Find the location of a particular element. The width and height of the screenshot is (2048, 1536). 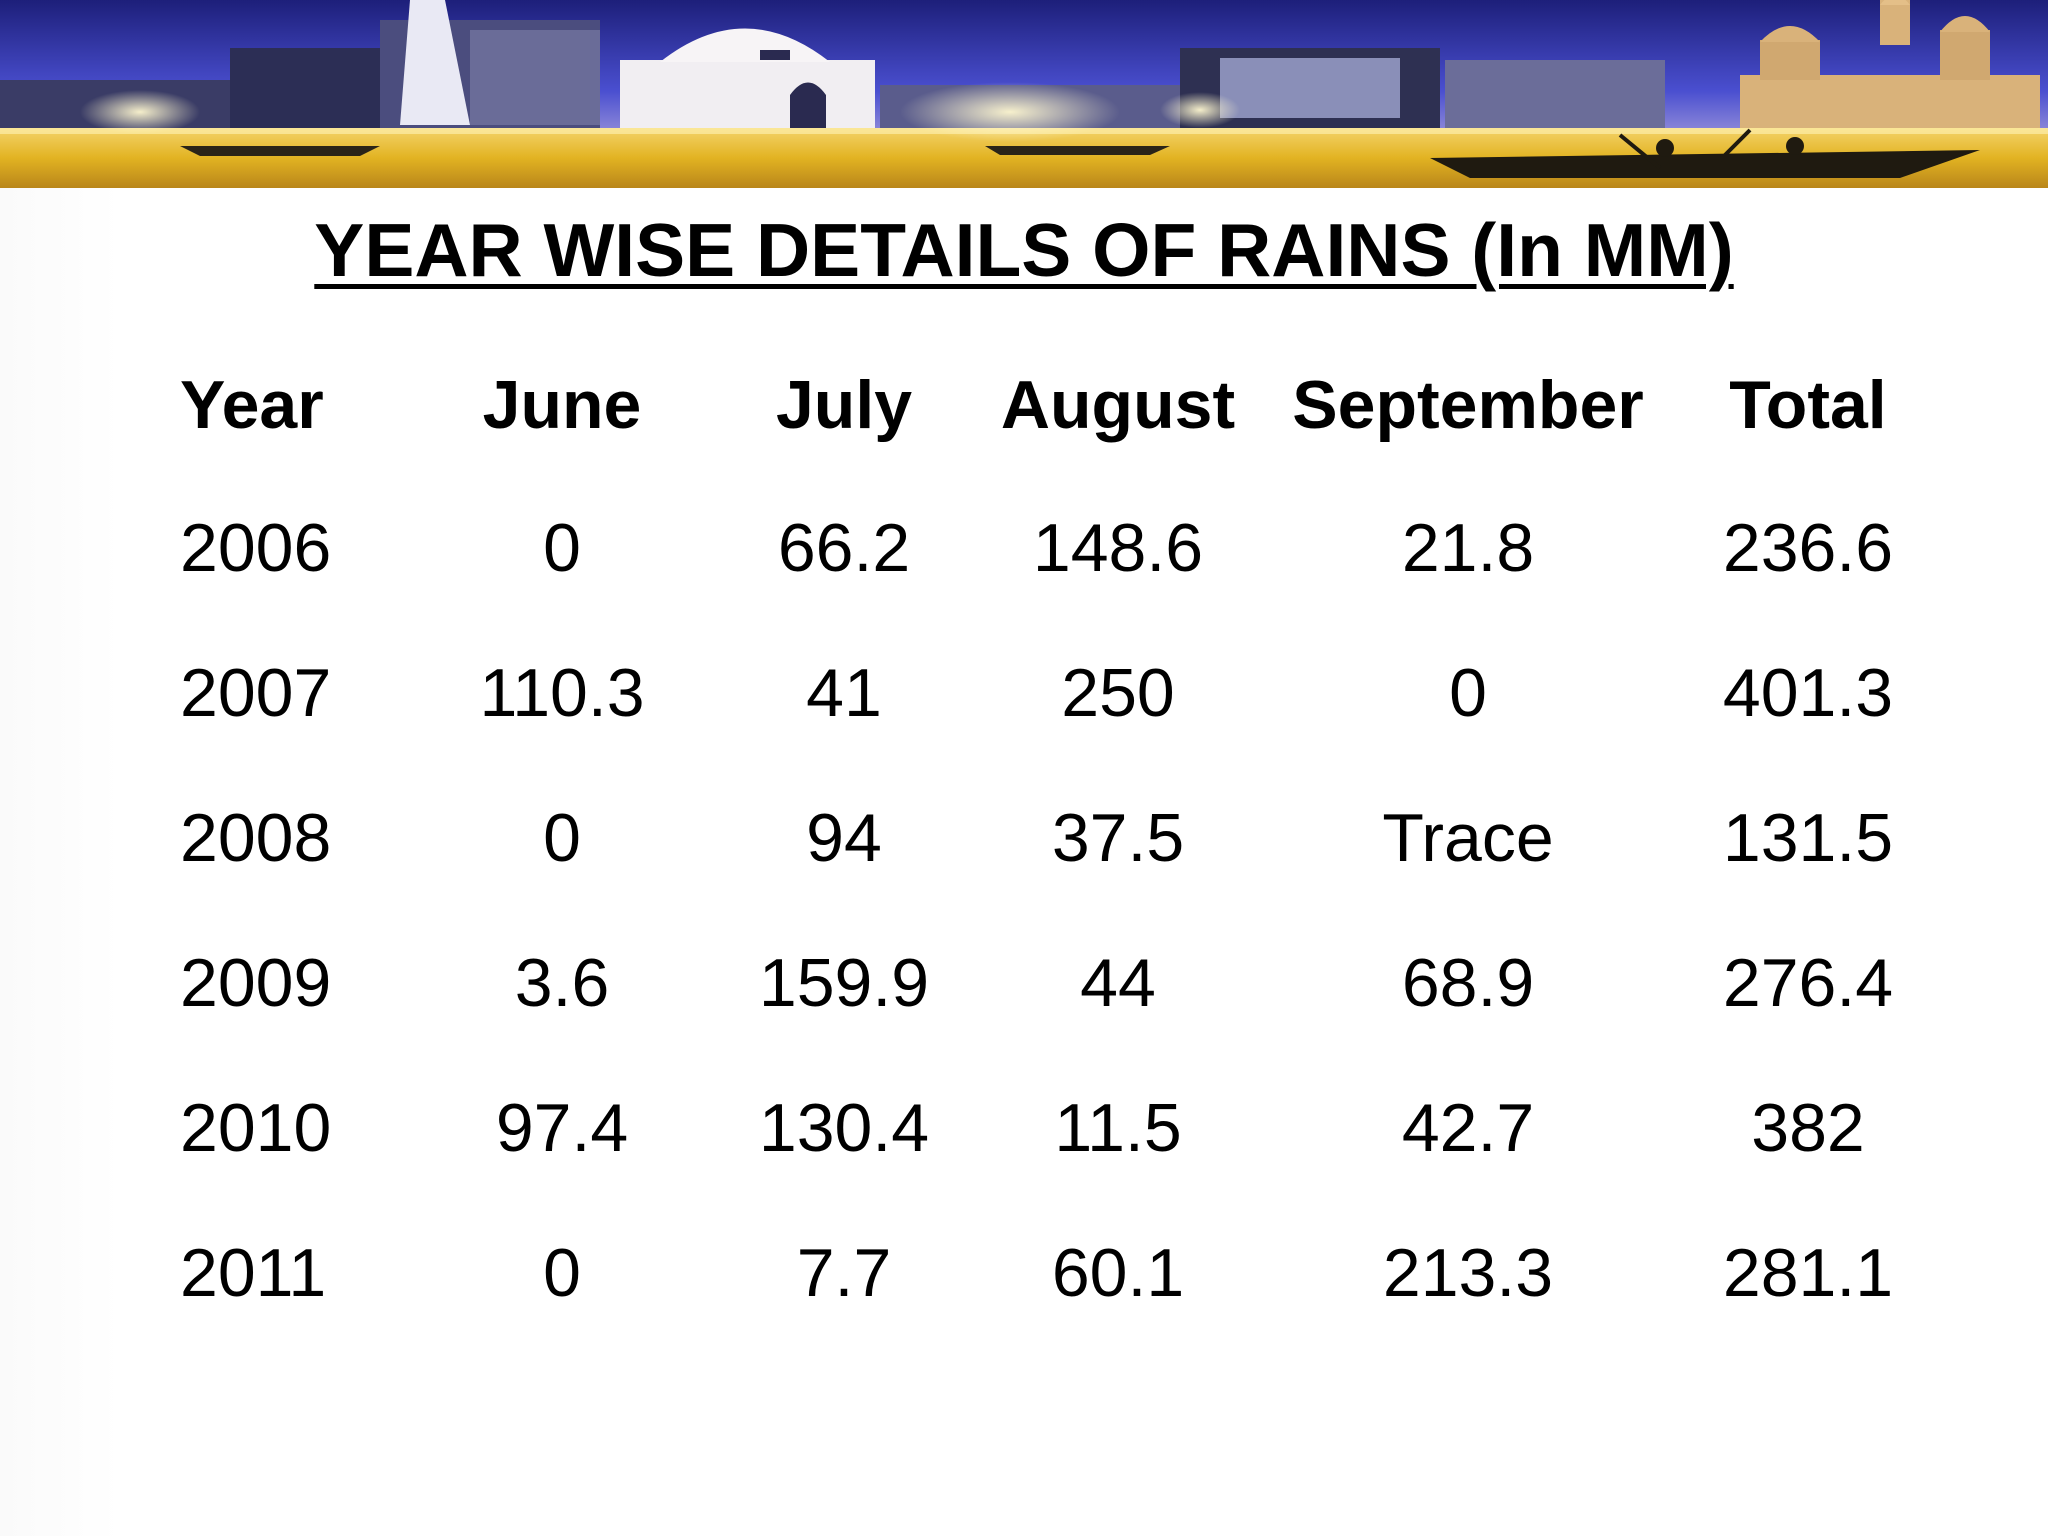

table-cell-august: 250 is located at coordinates (1118, 693).